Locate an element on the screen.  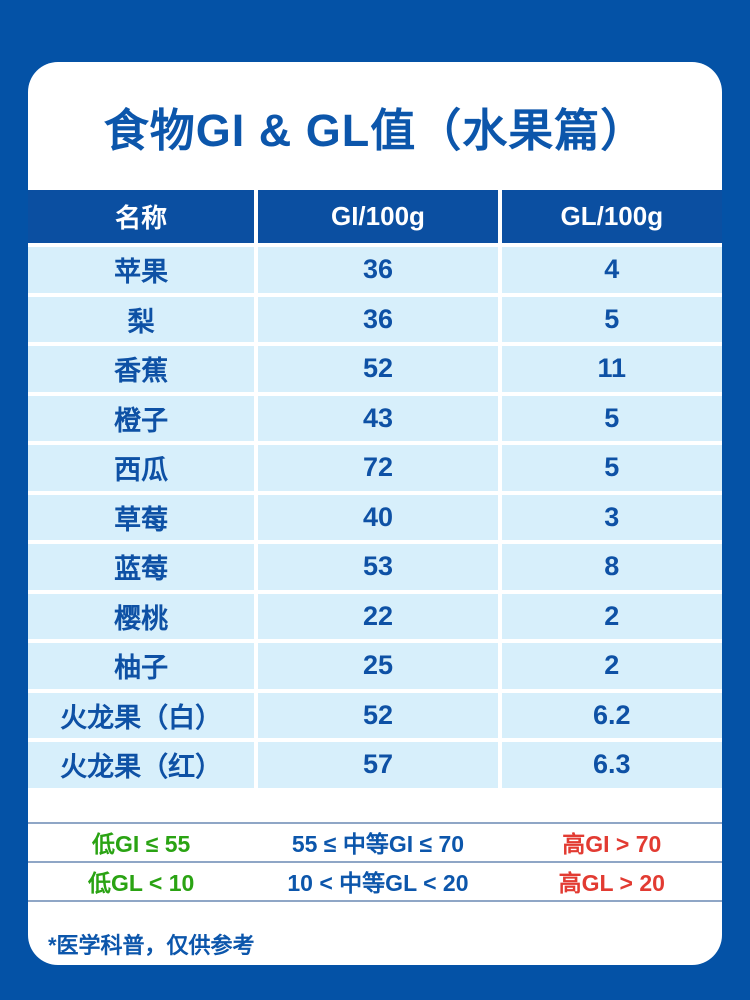
cell-gi: 53 is located at coordinates (378, 567).